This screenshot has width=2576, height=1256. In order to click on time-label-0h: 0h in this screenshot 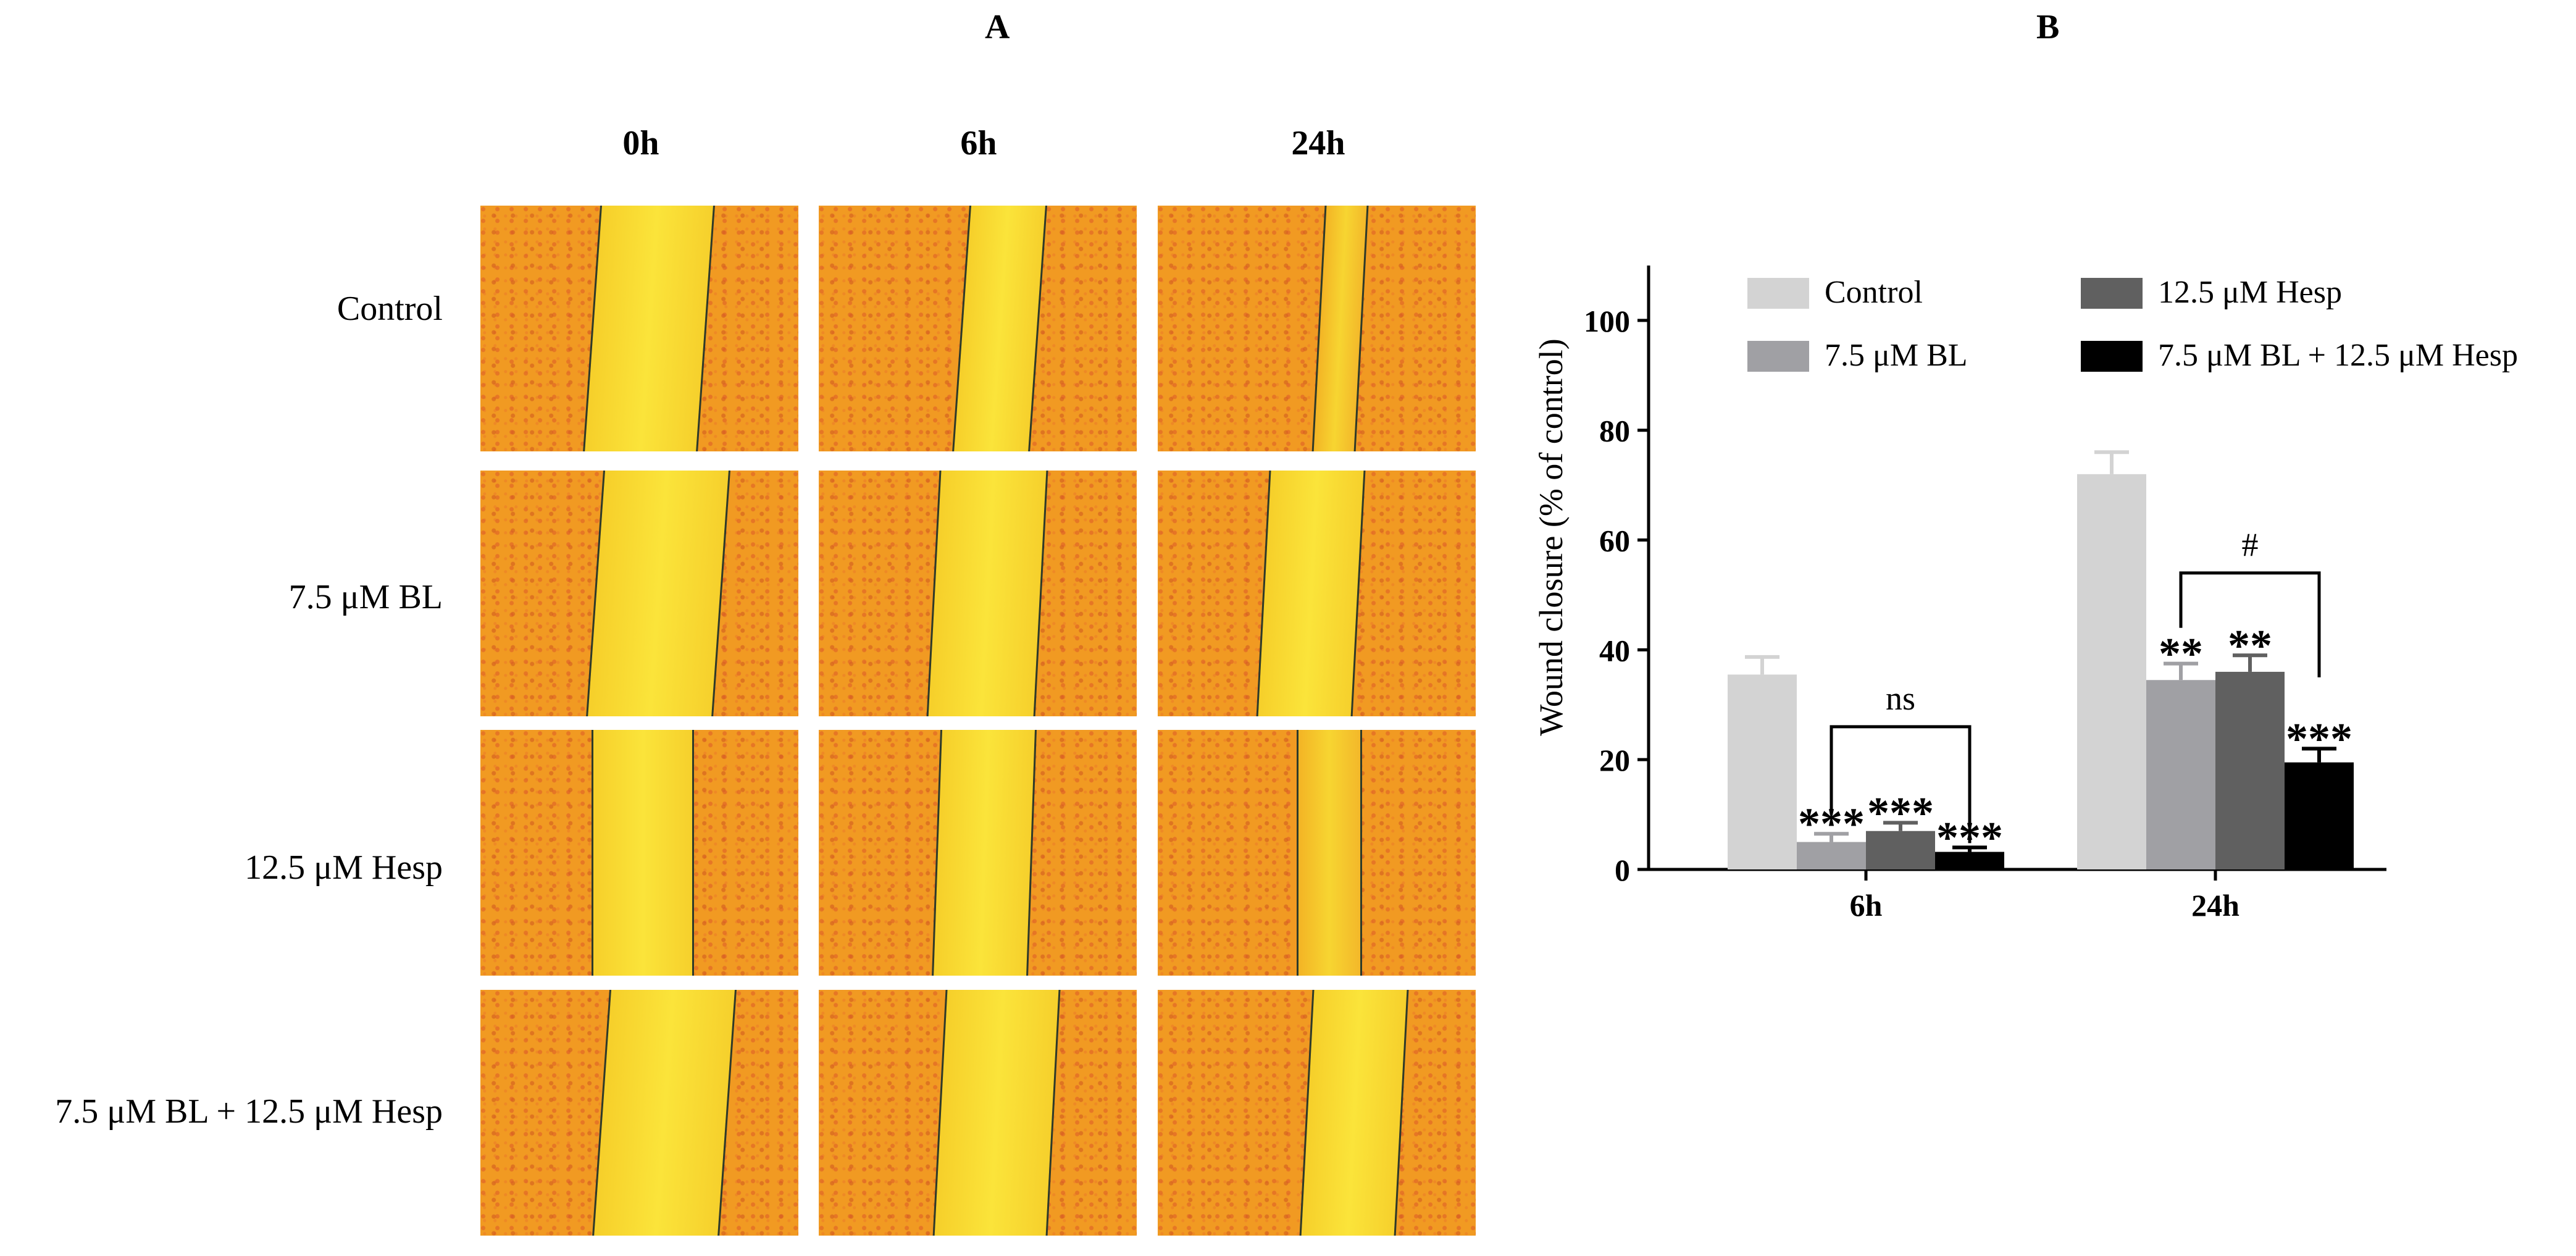, I will do `click(640, 143)`.